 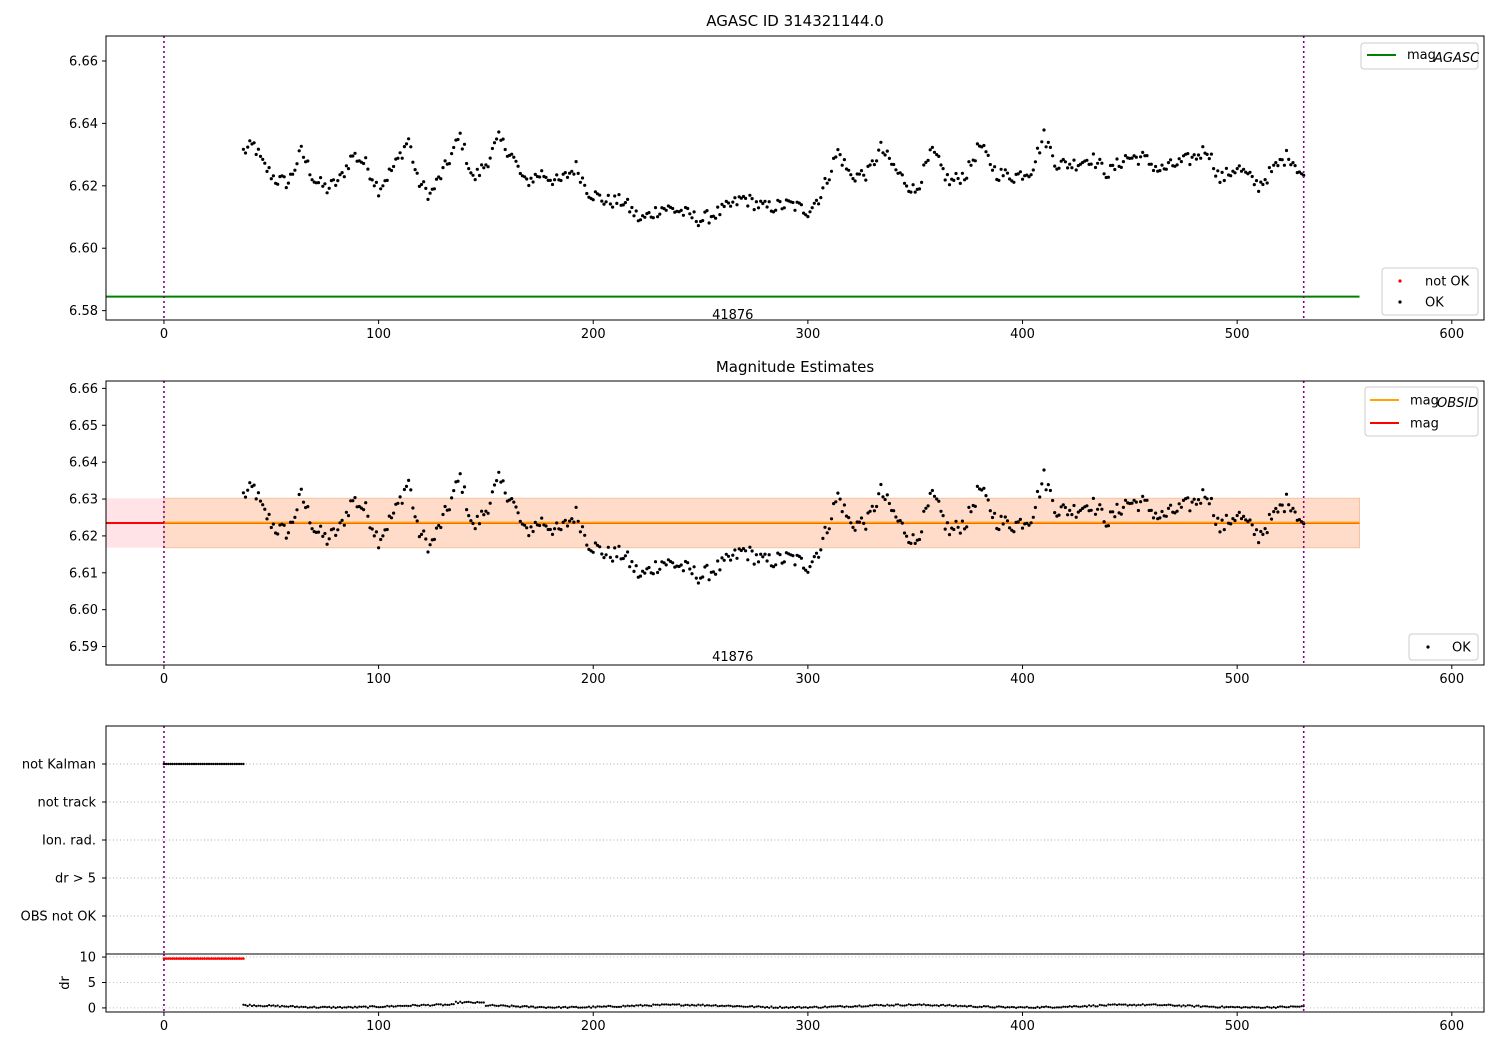 What do you see at coordinates (83, 573) in the screenshot?
I see `y-tick-label: 6.61` at bounding box center [83, 573].